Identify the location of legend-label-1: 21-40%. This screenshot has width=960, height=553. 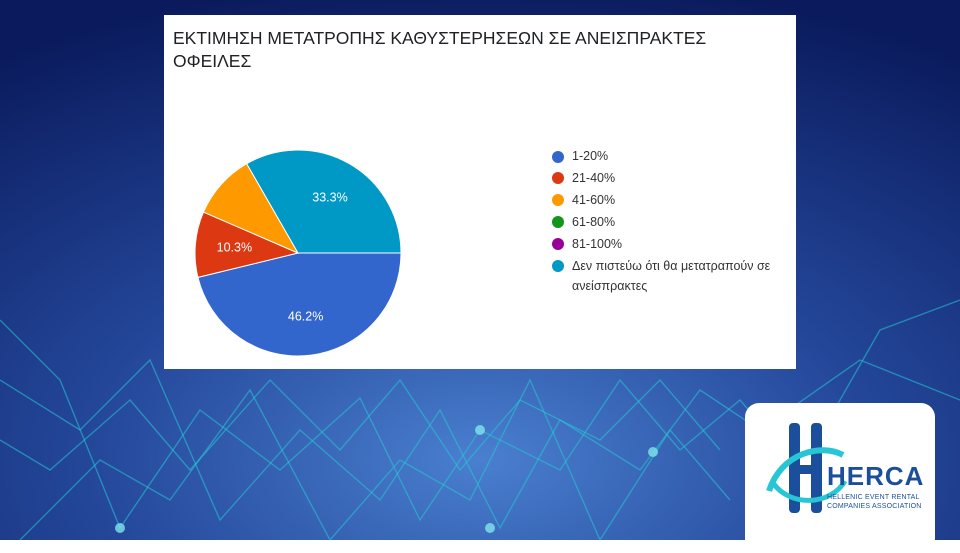
(594, 177).